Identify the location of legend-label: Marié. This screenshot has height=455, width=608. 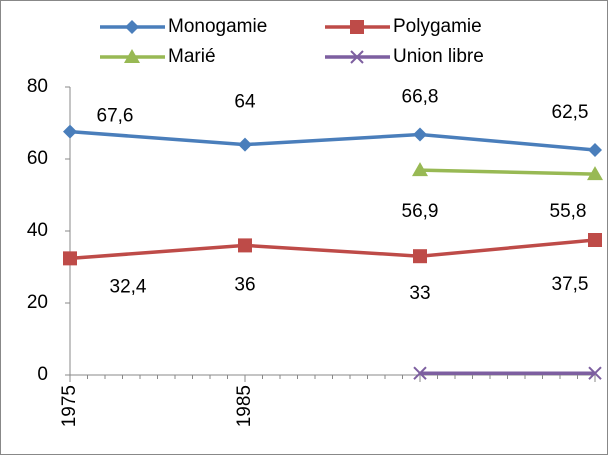
(192, 56).